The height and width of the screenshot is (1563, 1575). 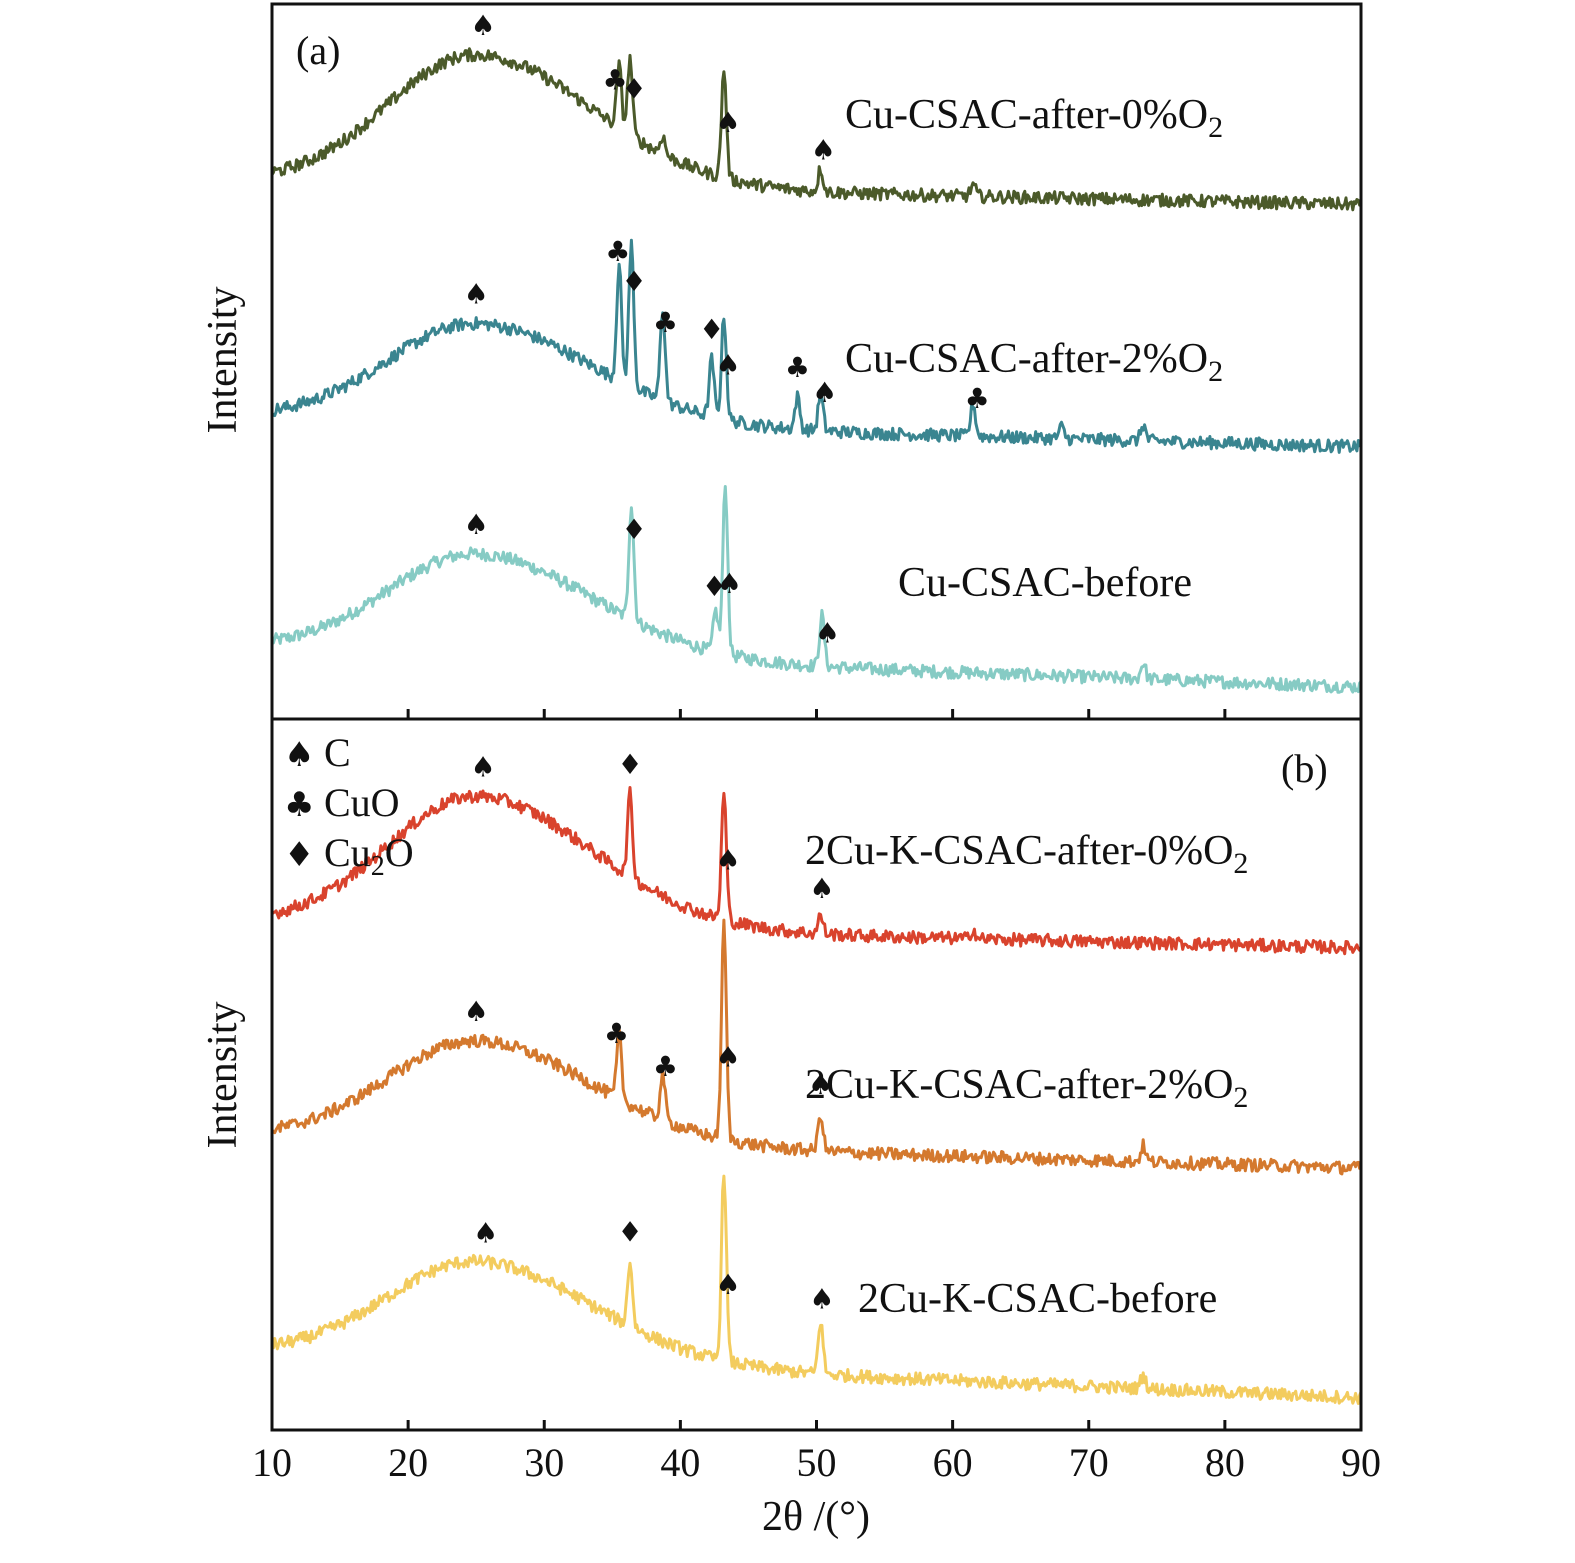 I want to click on series-label: Cu-CSAC-before, so click(x=1045, y=583).